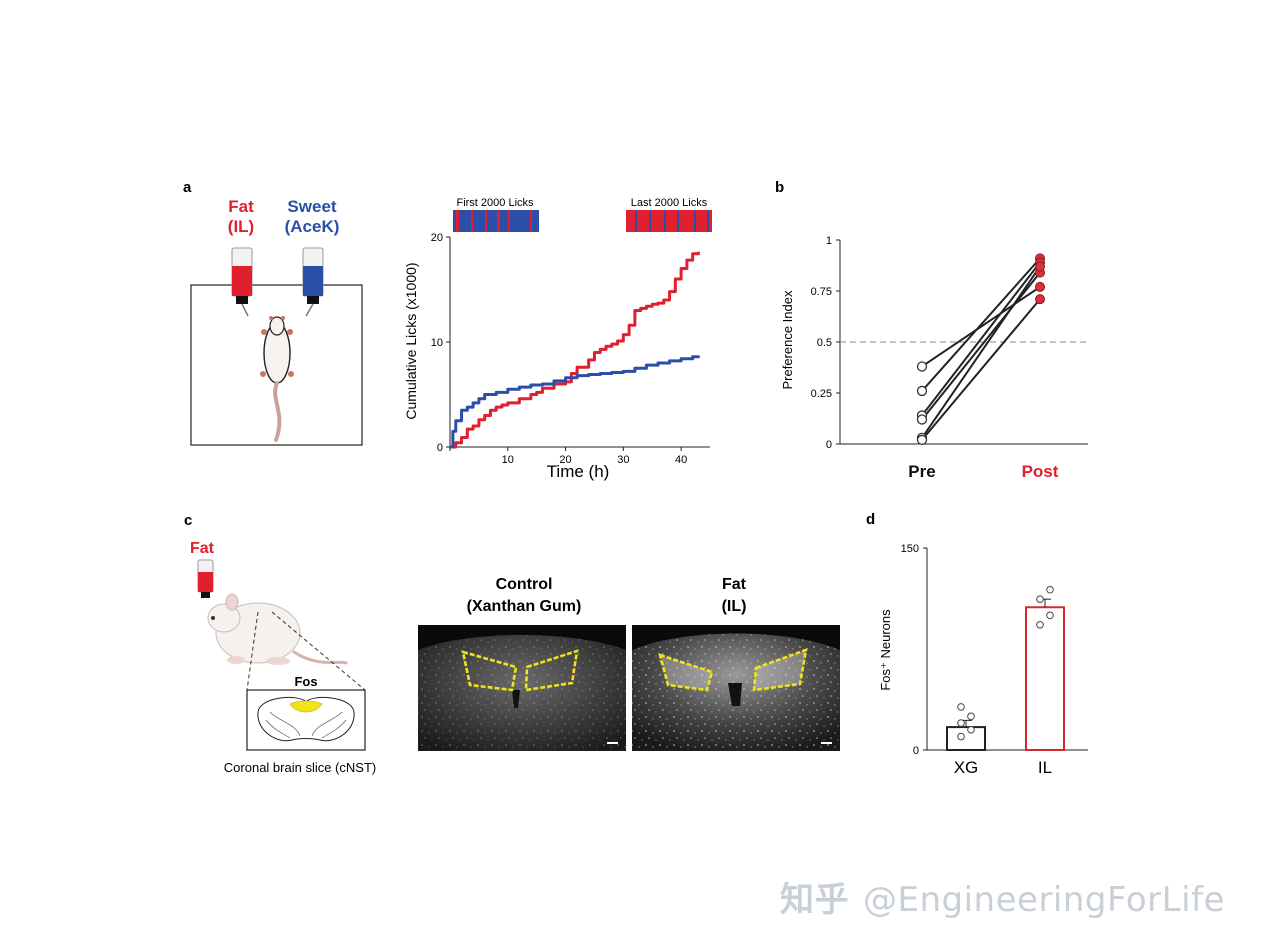 Image resolution: width=1267 pixels, height=951 pixels. Describe the element at coordinates (966, 767) in the screenshot. I see `fos-category-label: XG` at that location.